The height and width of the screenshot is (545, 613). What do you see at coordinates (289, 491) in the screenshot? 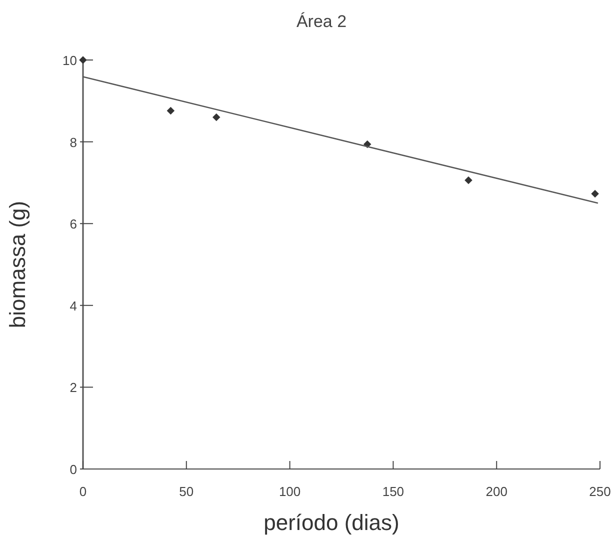
I see `x-tick-label: 100` at bounding box center [289, 491].